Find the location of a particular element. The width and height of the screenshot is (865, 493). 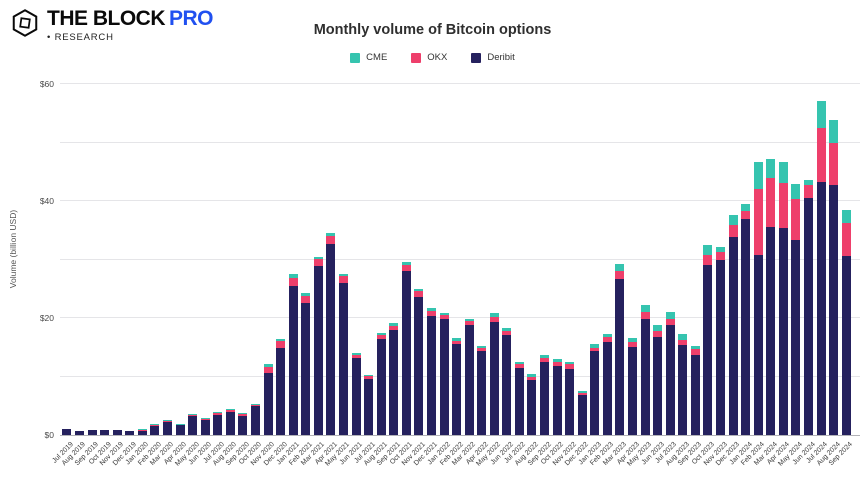

bar-may-2022 is located at coordinates (494, 374).